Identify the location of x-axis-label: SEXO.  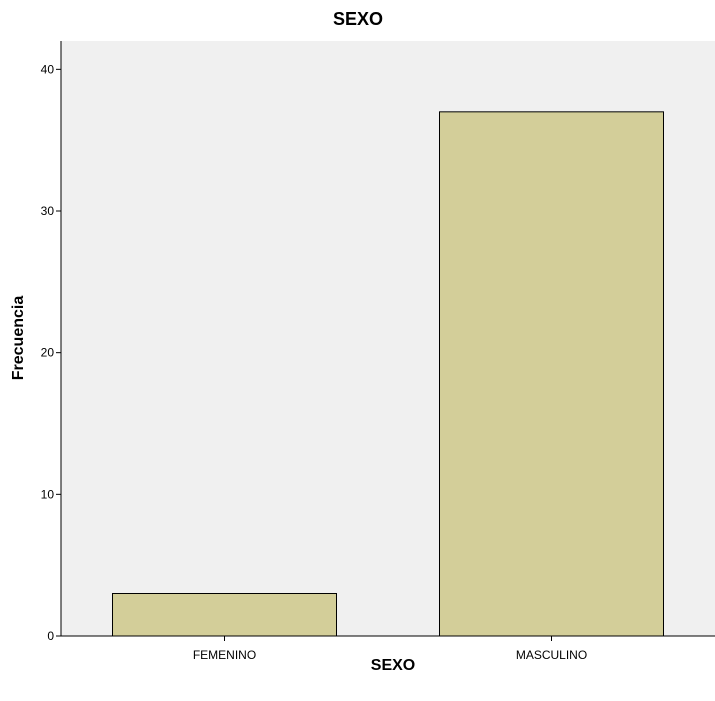
(393, 665).